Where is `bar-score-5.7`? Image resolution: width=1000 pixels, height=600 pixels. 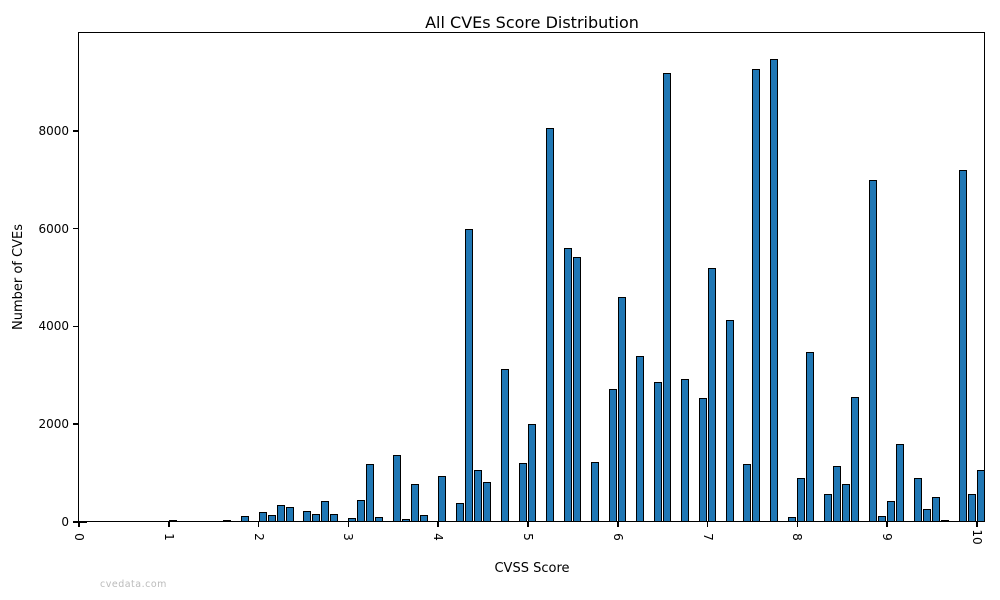
bar-score-5.7 is located at coordinates (594, 491).